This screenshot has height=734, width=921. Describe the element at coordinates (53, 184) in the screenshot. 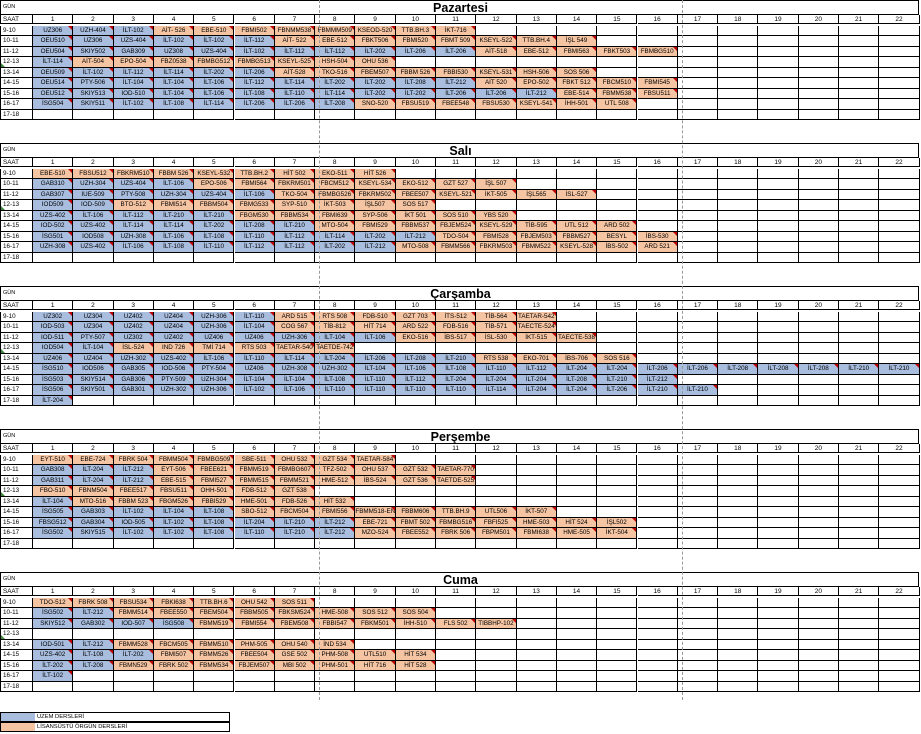

I see `course-cell: GAB310` at that location.